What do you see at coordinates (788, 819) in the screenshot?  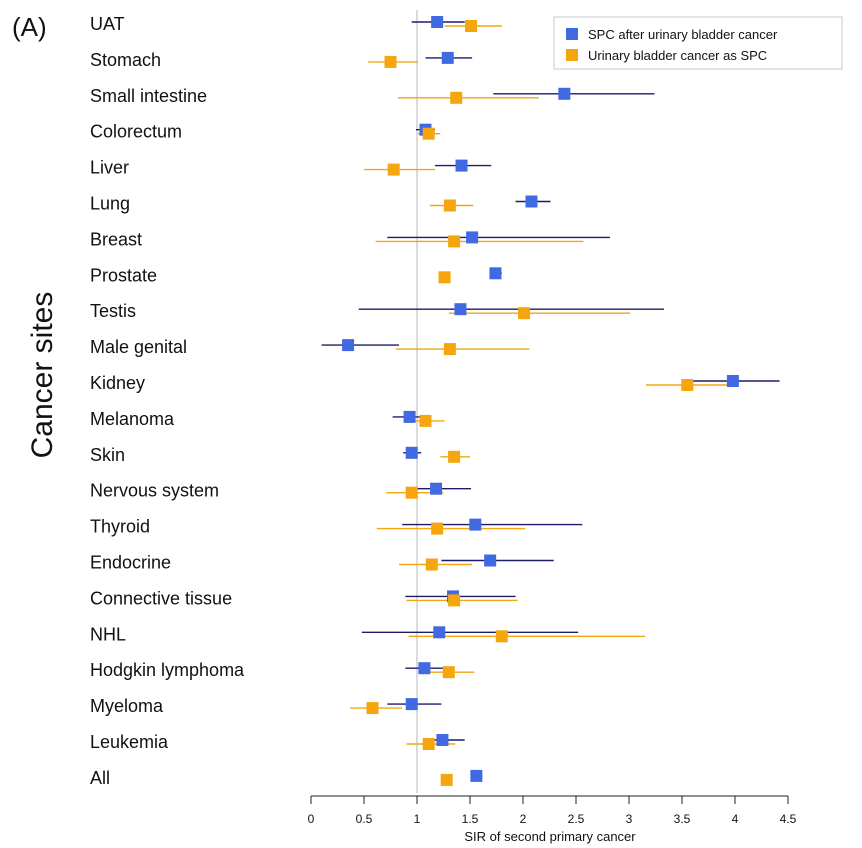 I see `x-tick-label: 4.5` at bounding box center [788, 819].